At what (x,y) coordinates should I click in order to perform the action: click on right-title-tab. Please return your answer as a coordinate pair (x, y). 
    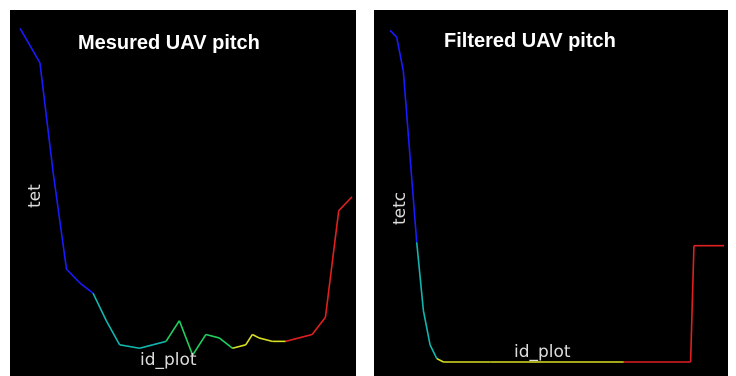
    Looking at the image, I should click on (564, 5).